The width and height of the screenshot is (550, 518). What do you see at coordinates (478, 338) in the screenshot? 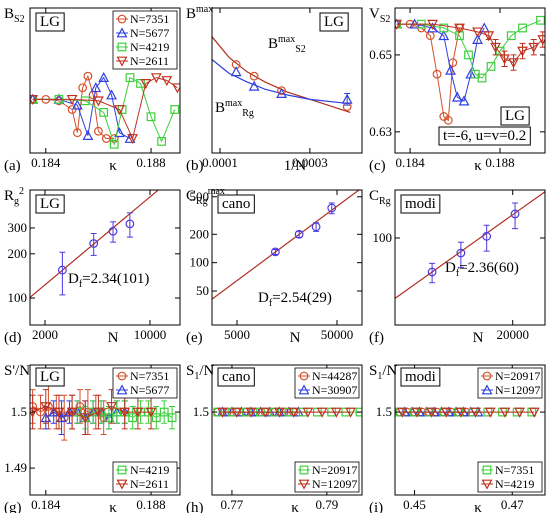
I see `x-label: N` at bounding box center [478, 338].